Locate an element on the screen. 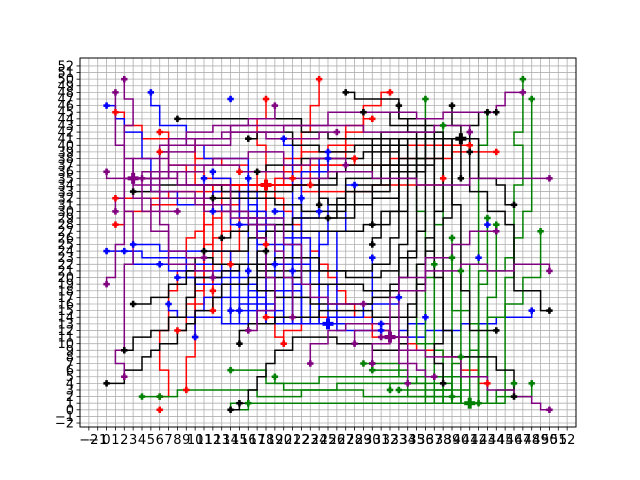  y-tick-label: 44 is located at coordinates (65, 119).